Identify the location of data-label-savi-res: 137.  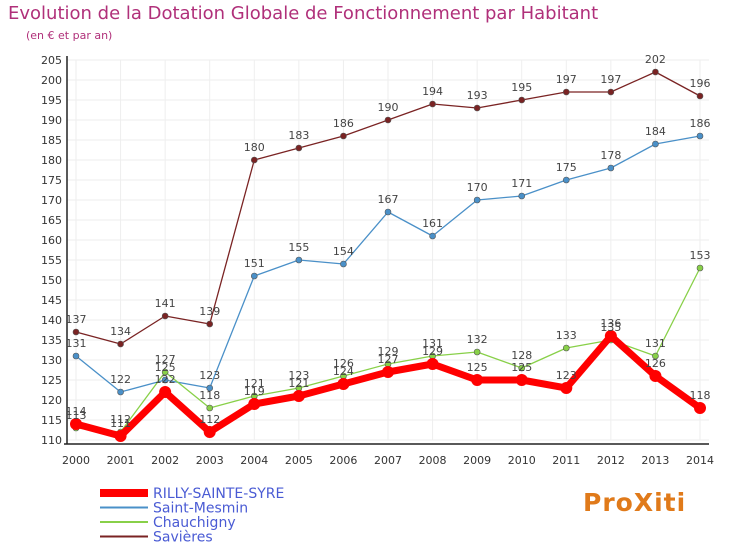
(76, 319).